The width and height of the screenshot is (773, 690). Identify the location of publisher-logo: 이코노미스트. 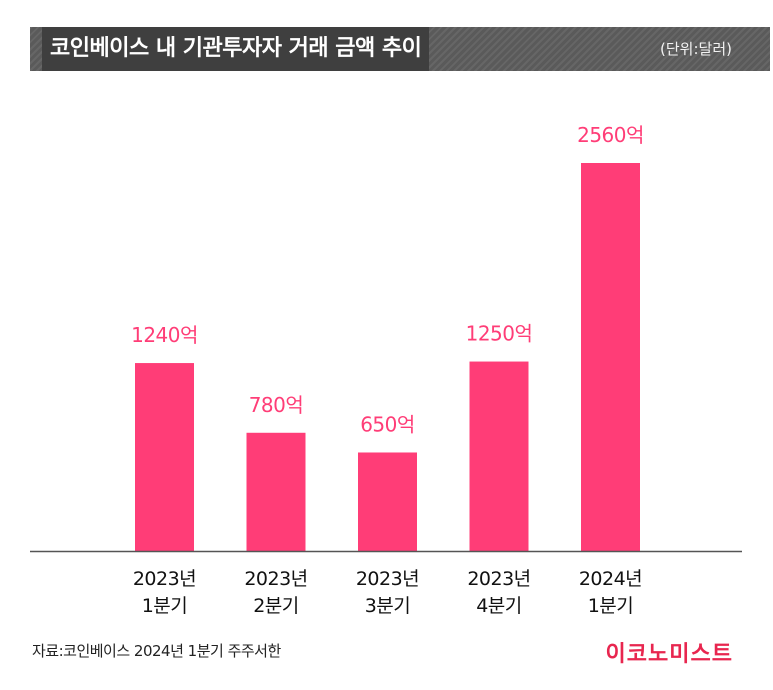
(669, 654).